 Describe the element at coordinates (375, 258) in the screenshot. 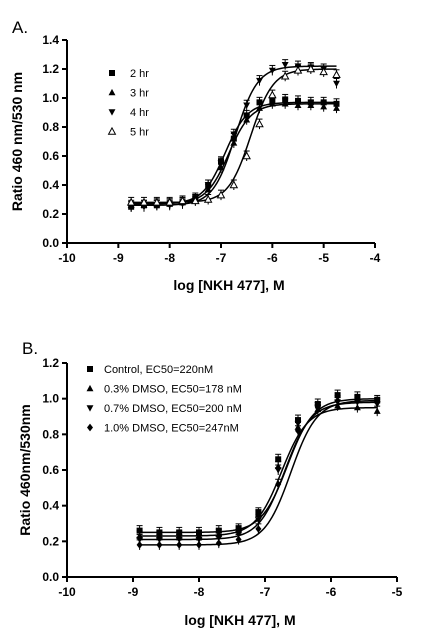

I see `x-tick-label: -4` at that location.